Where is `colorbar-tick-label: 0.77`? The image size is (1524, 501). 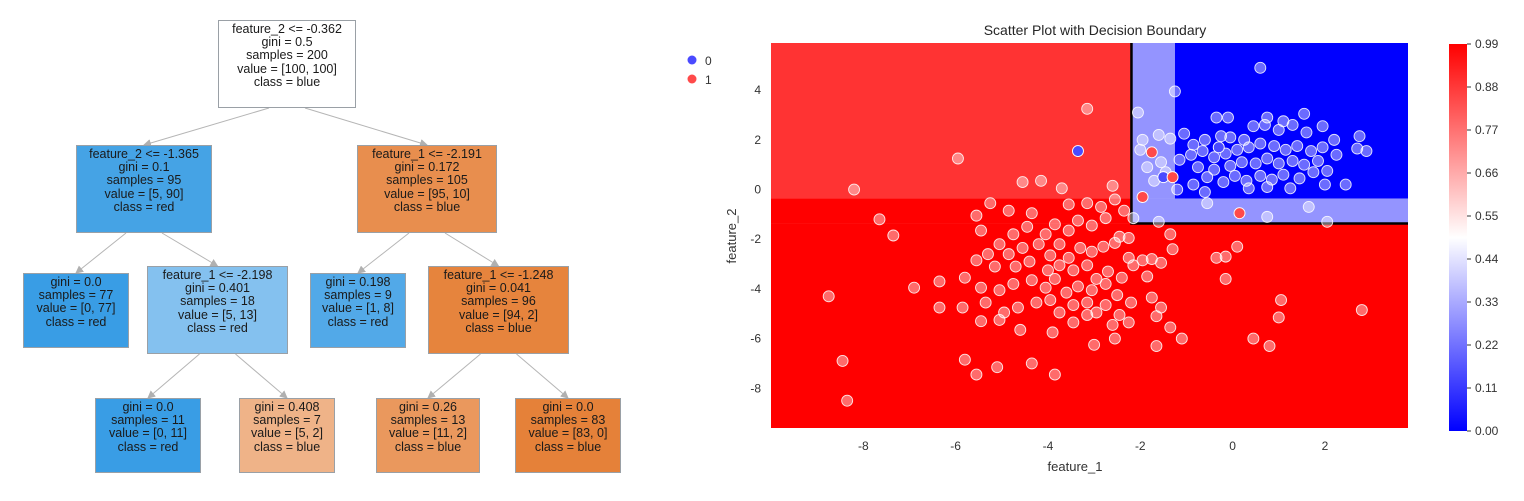 colorbar-tick-label: 0.77 is located at coordinates (1487, 130).